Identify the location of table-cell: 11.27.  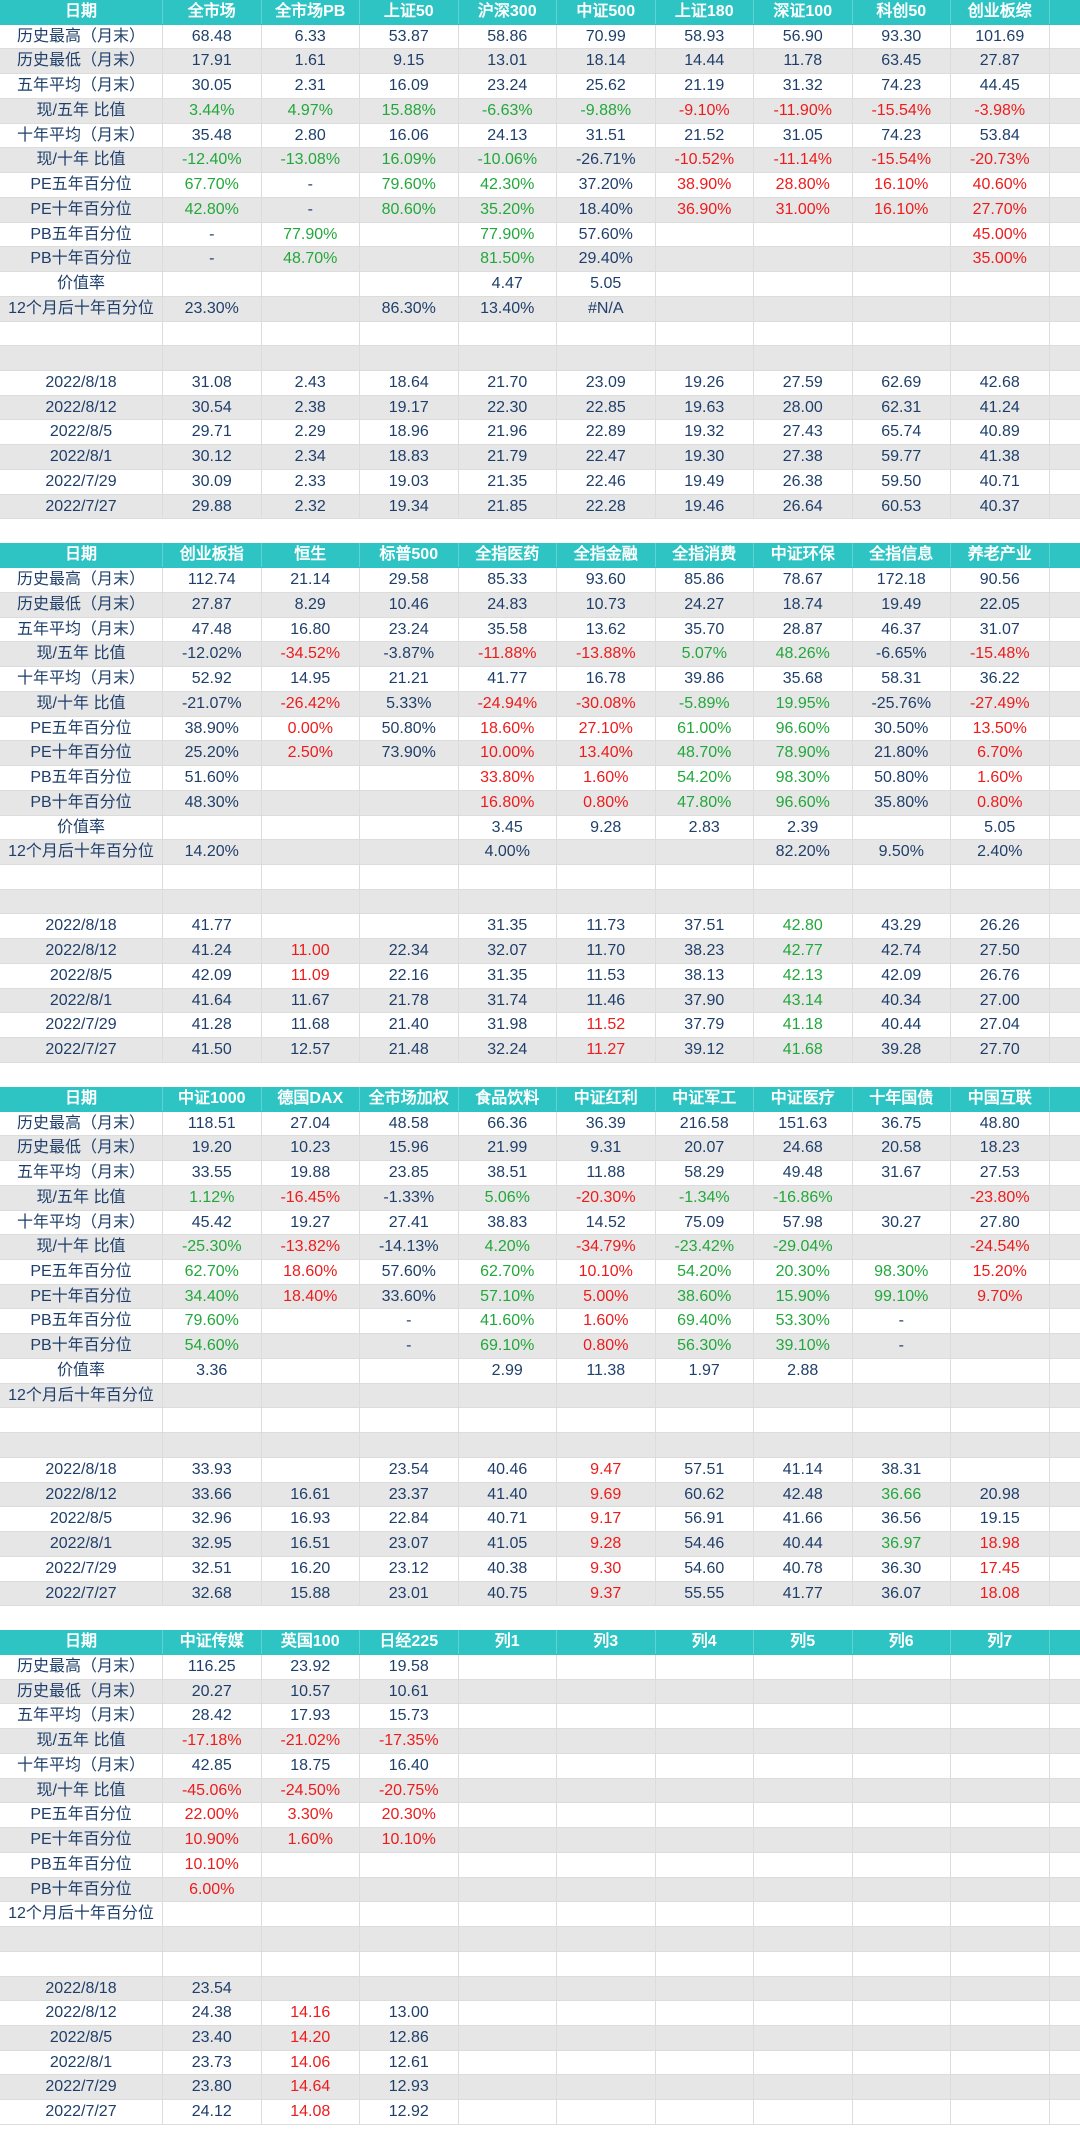
(606, 1050).